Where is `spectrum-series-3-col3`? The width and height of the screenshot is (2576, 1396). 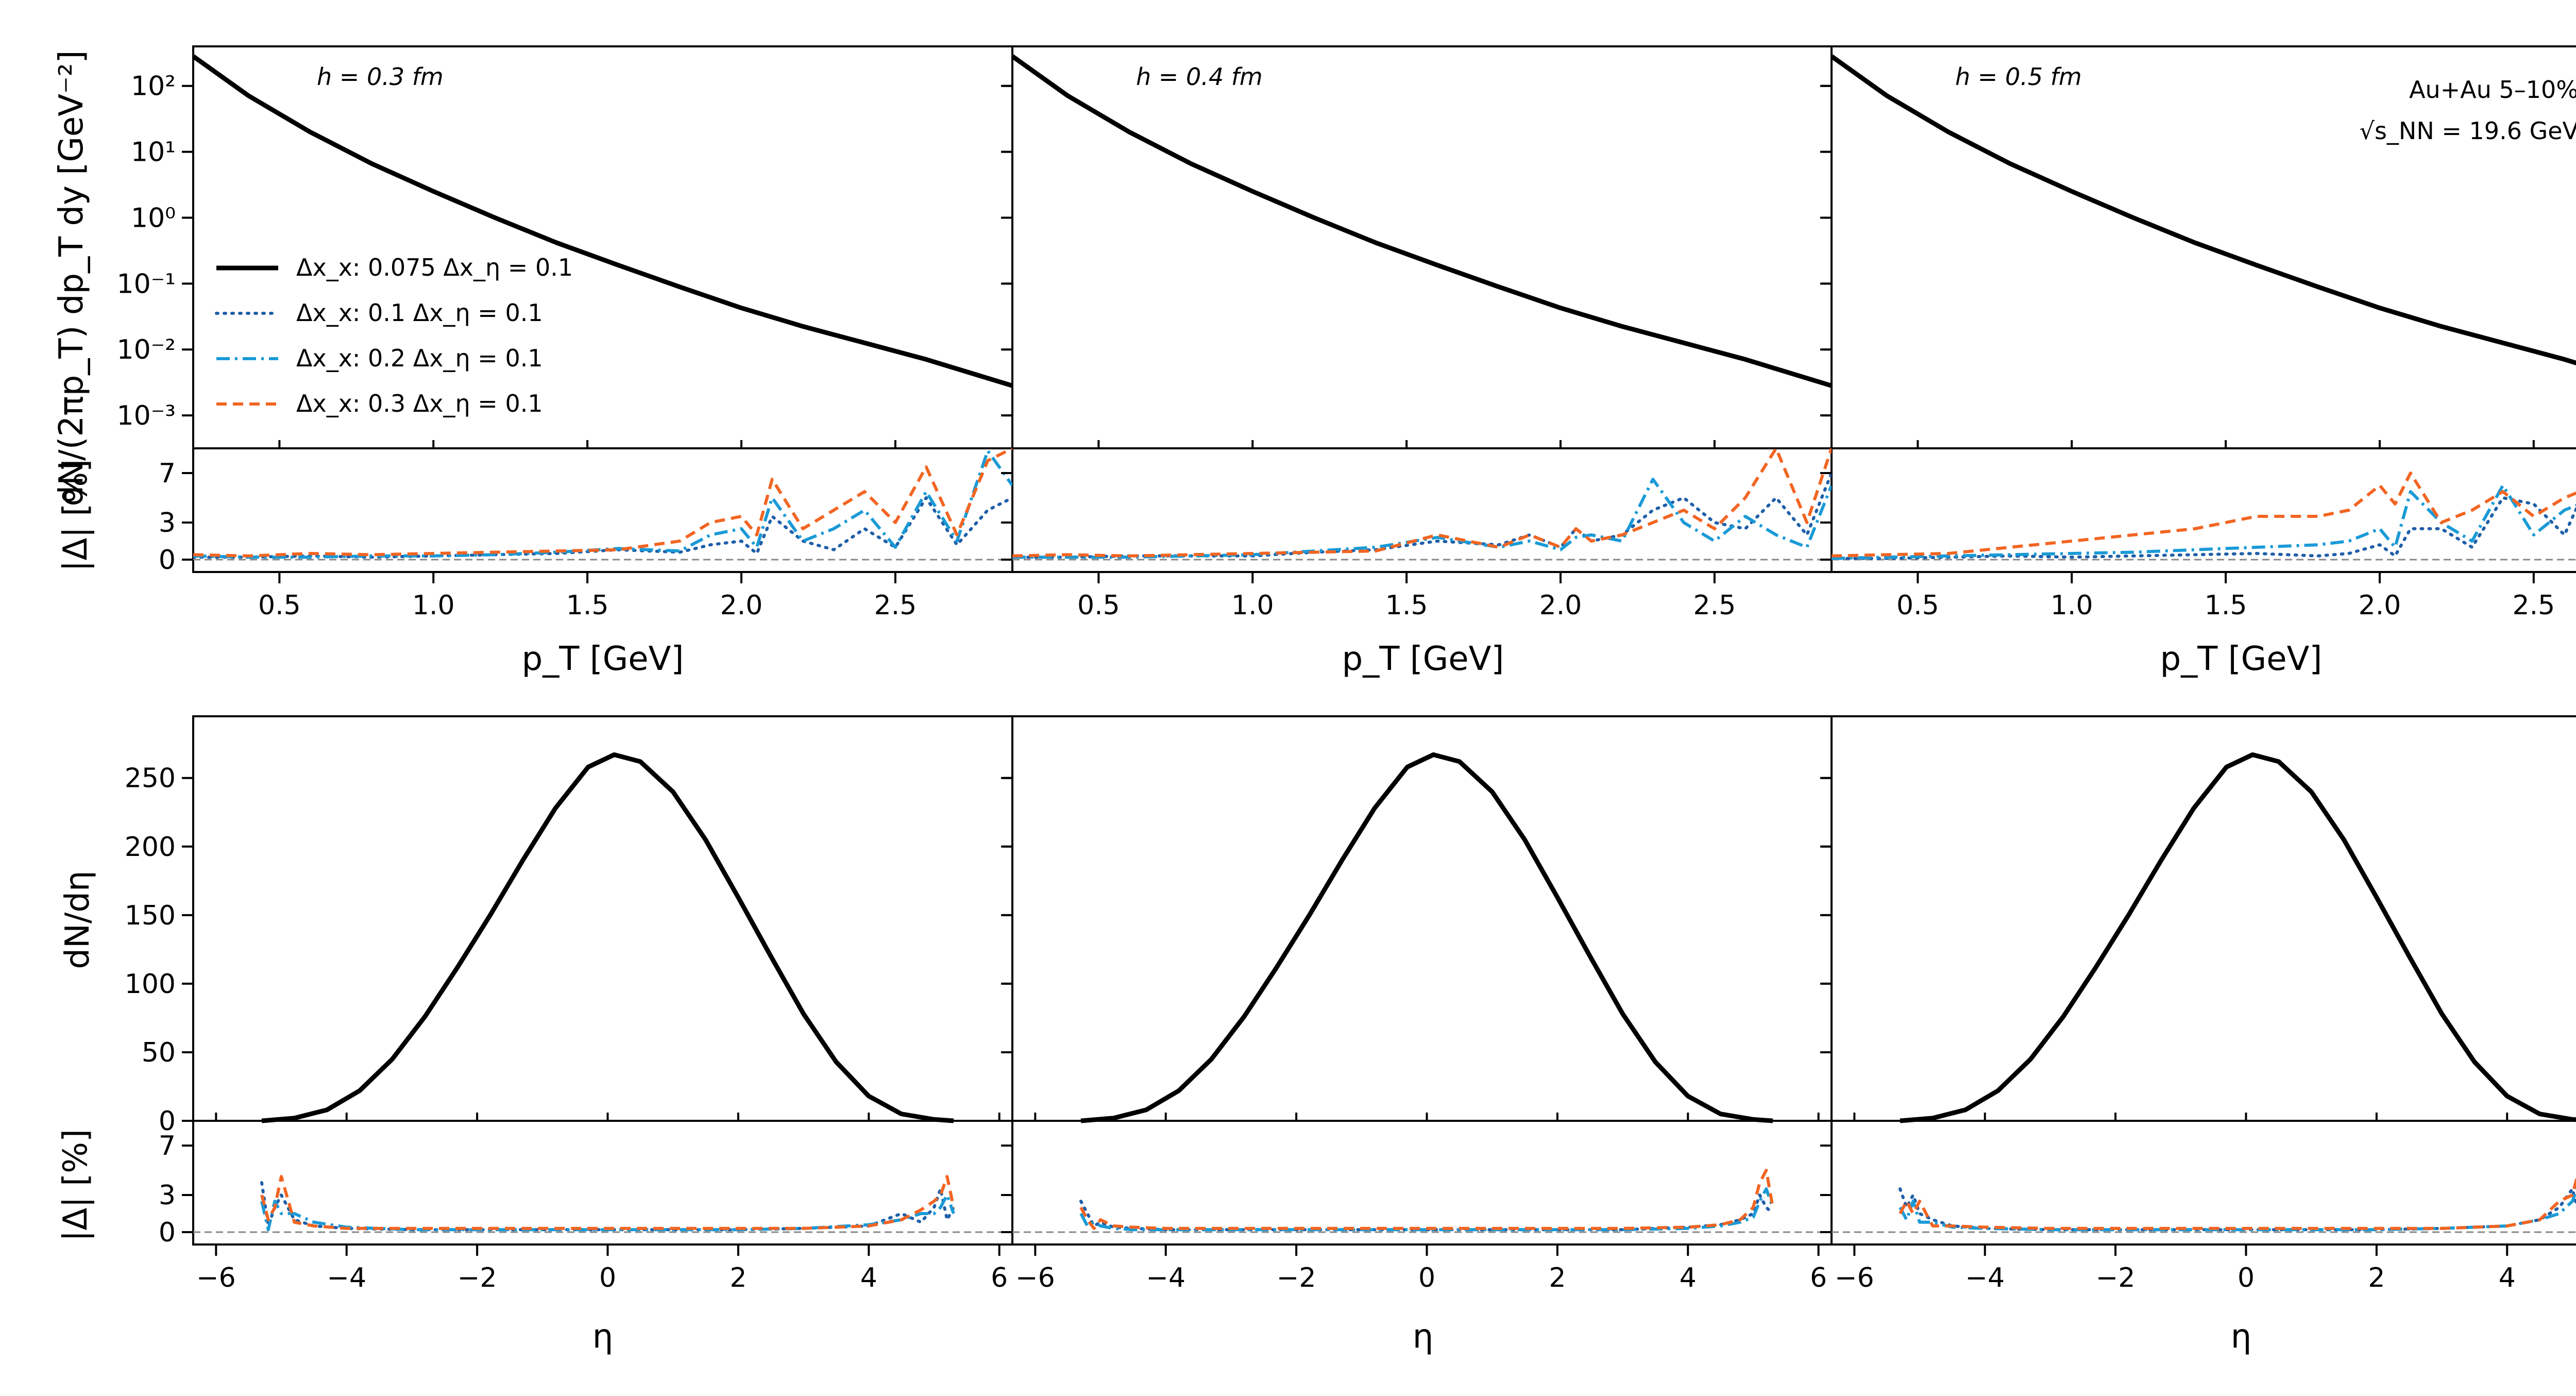 spectrum-series-3-col3 is located at coordinates (2204, 210).